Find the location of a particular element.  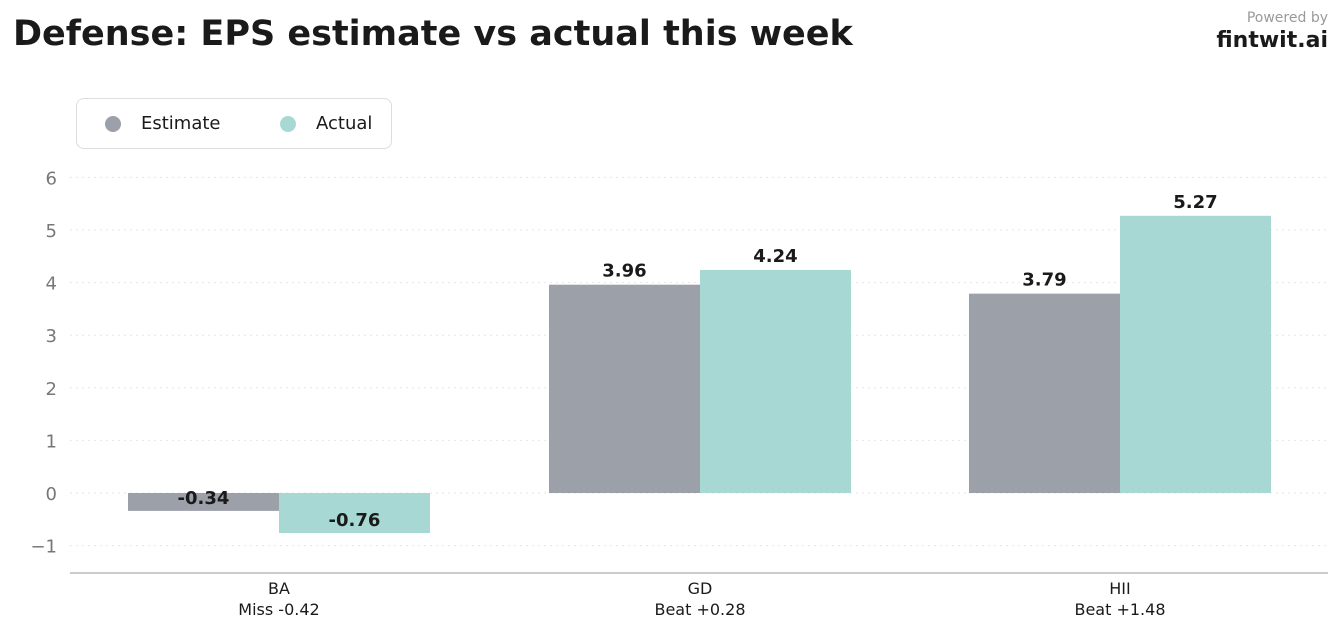

x-category-sublabel: Beat +1.48 is located at coordinates (1119, 609).